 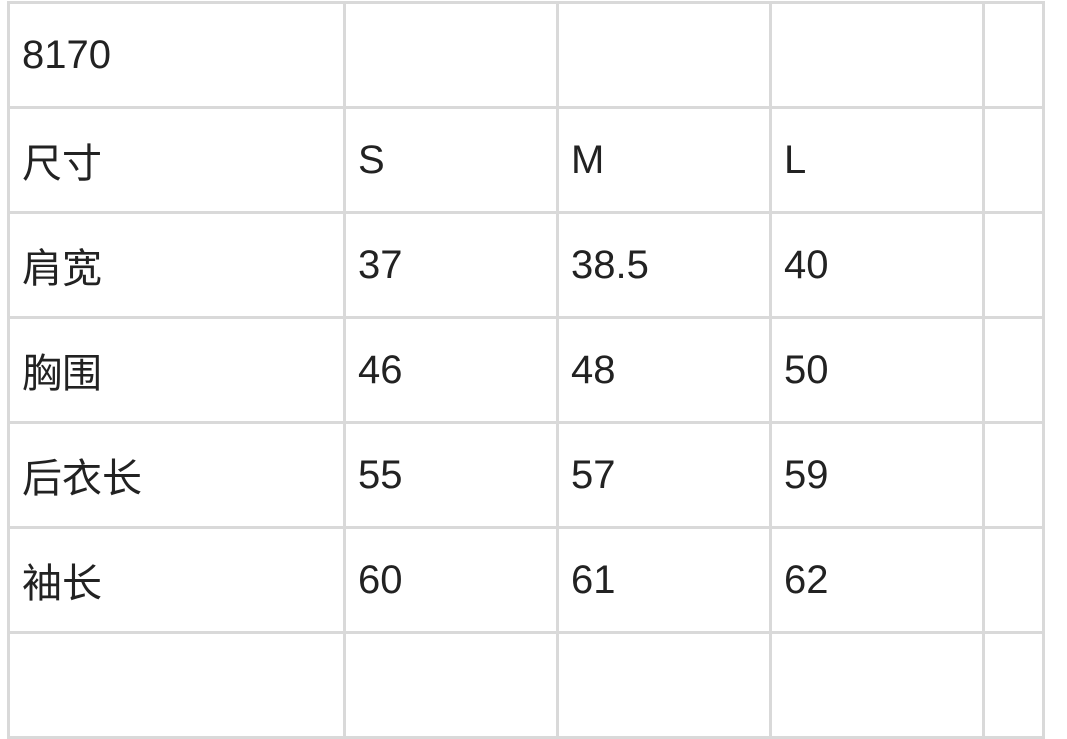 I want to click on table-cell: 37, so click(x=451, y=265).